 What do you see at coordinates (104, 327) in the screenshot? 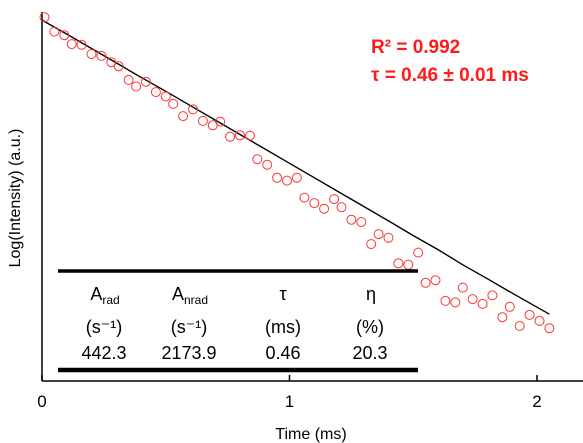
I see `table-unit-arad: (s⁻¹)` at bounding box center [104, 327].